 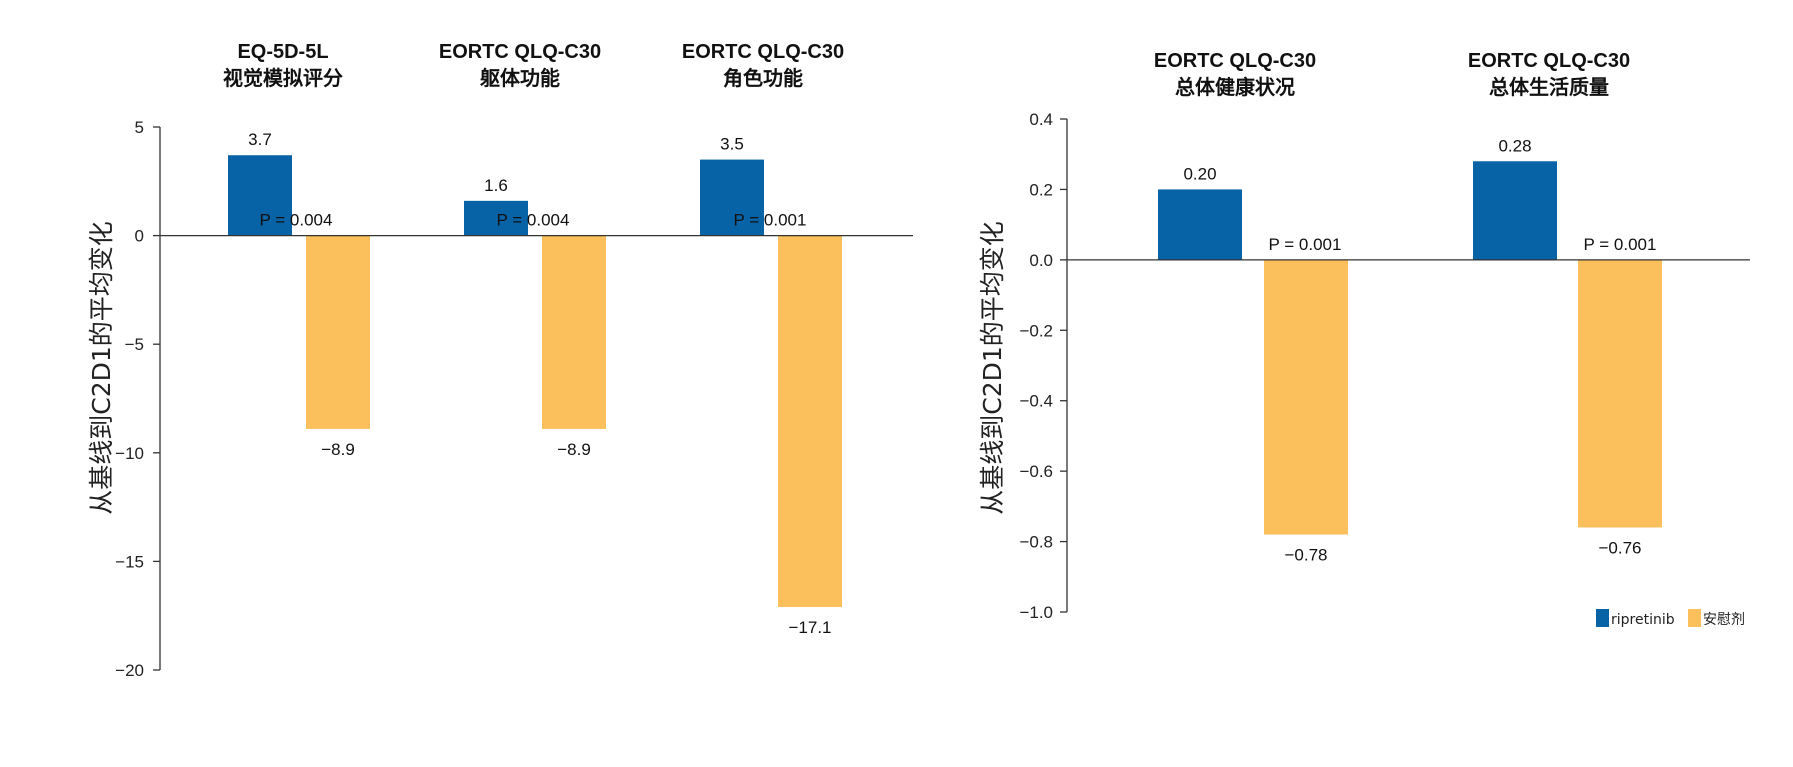 What do you see at coordinates (1305, 555) in the screenshot?
I see `panel2-data-label: −0.78` at bounding box center [1305, 555].